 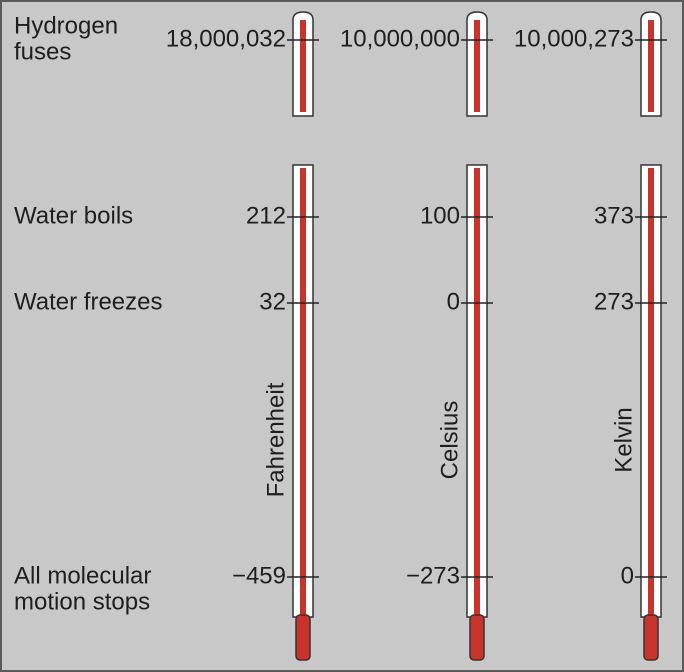 I want to click on mark-label: 212, so click(x=266, y=215).